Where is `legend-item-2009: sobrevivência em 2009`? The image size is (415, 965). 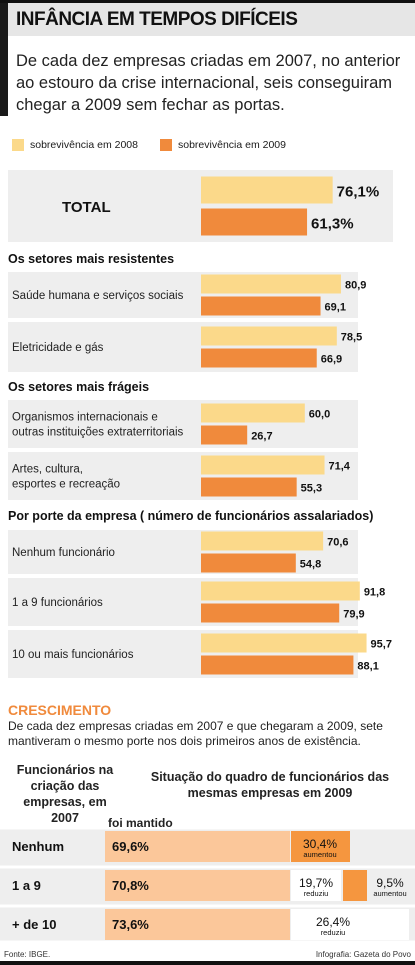
legend-item-2009: sobrevivência em 2009 is located at coordinates (223, 145).